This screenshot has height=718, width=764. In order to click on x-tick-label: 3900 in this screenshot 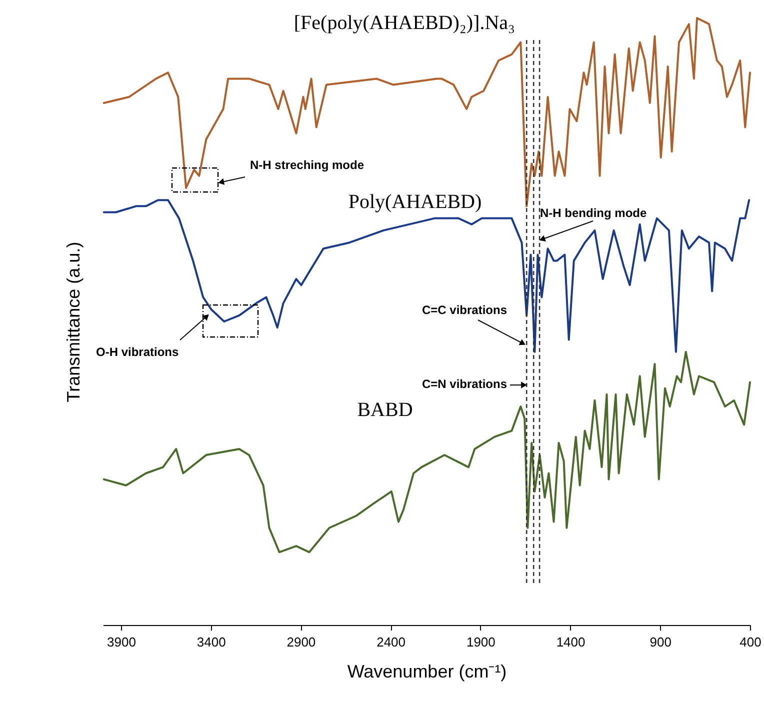, I will do `click(121, 642)`.